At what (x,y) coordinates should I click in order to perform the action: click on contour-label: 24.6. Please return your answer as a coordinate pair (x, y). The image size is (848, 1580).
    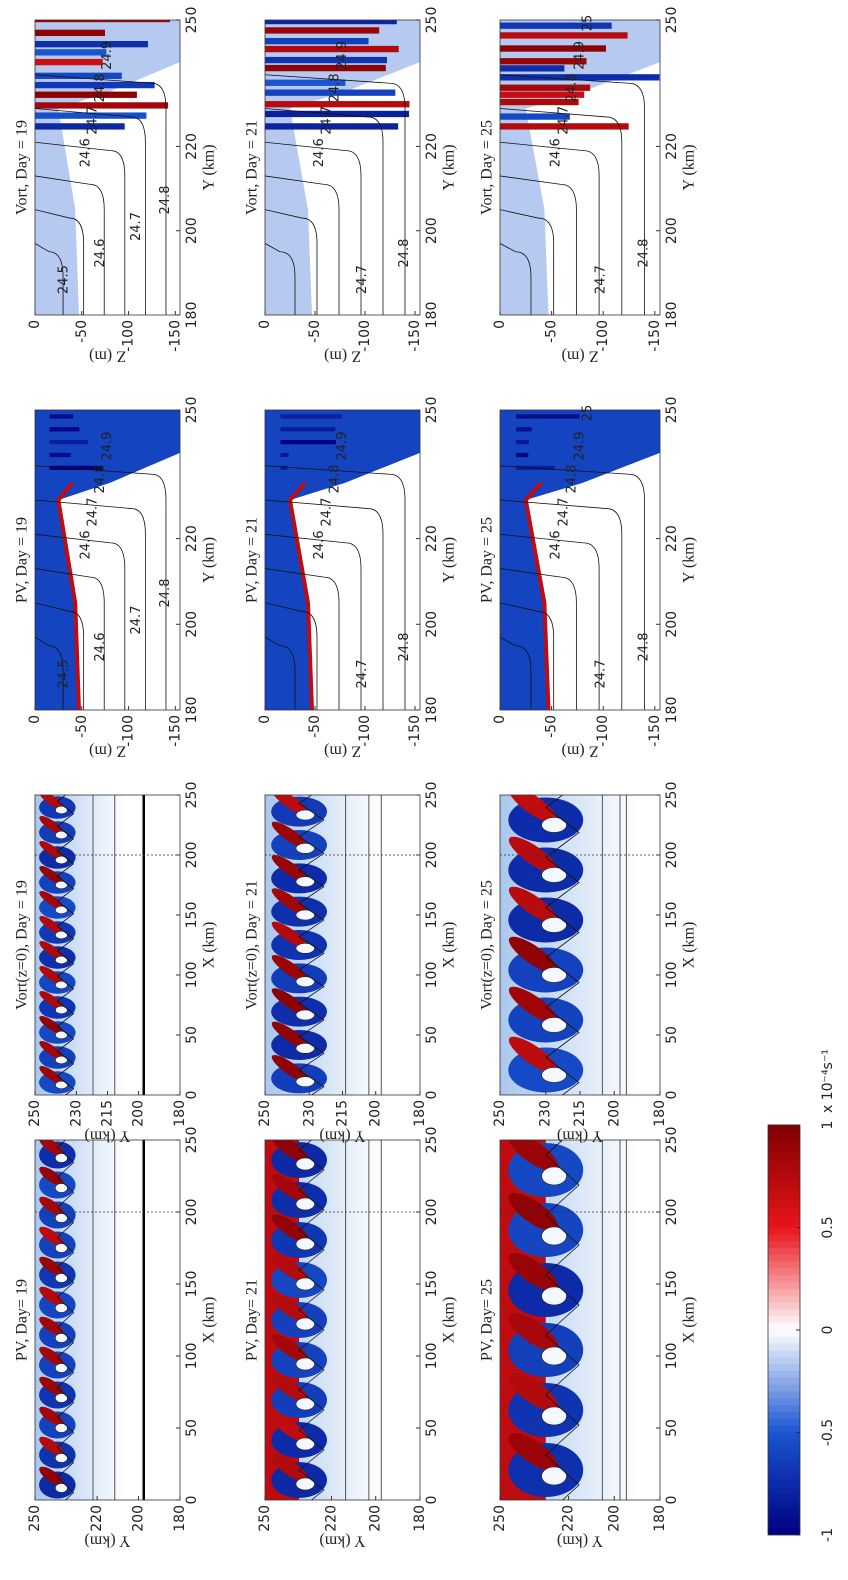
    Looking at the image, I should click on (100, 647).